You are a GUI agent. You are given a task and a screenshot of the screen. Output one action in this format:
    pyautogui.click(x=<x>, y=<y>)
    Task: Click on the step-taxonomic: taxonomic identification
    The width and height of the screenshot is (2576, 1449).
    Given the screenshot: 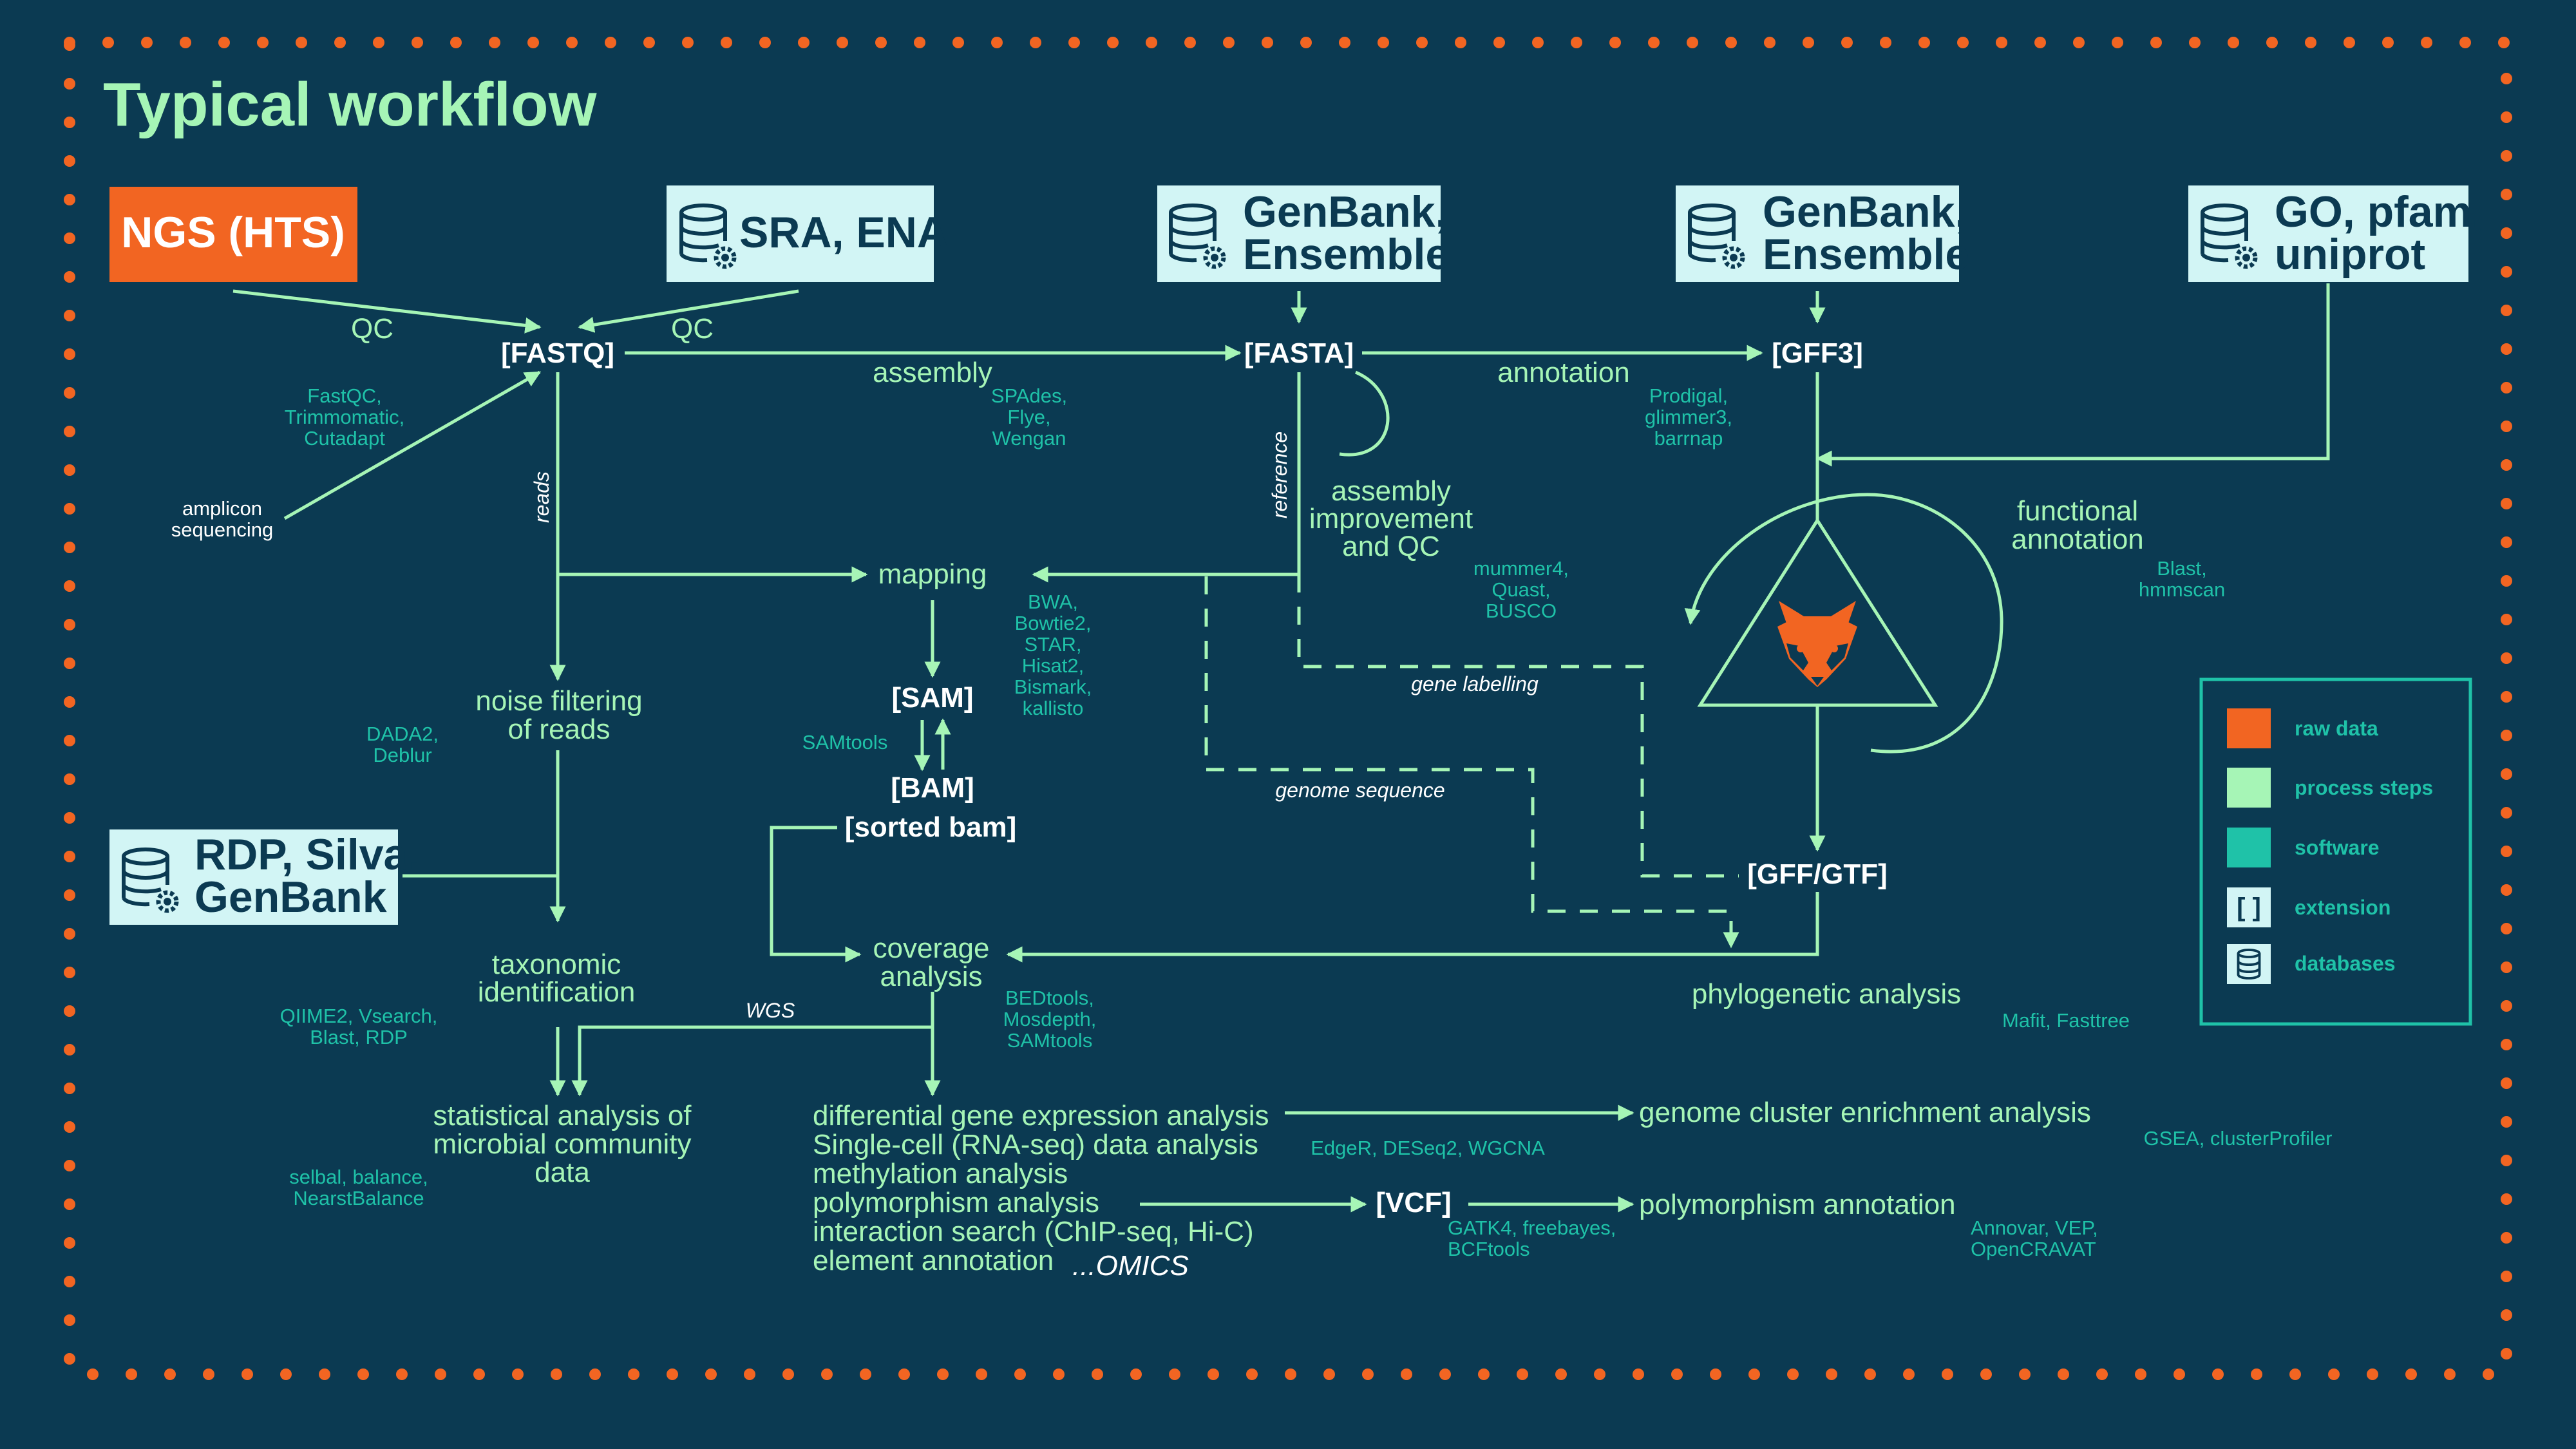 What is the action you would take?
    pyautogui.click(x=557, y=978)
    